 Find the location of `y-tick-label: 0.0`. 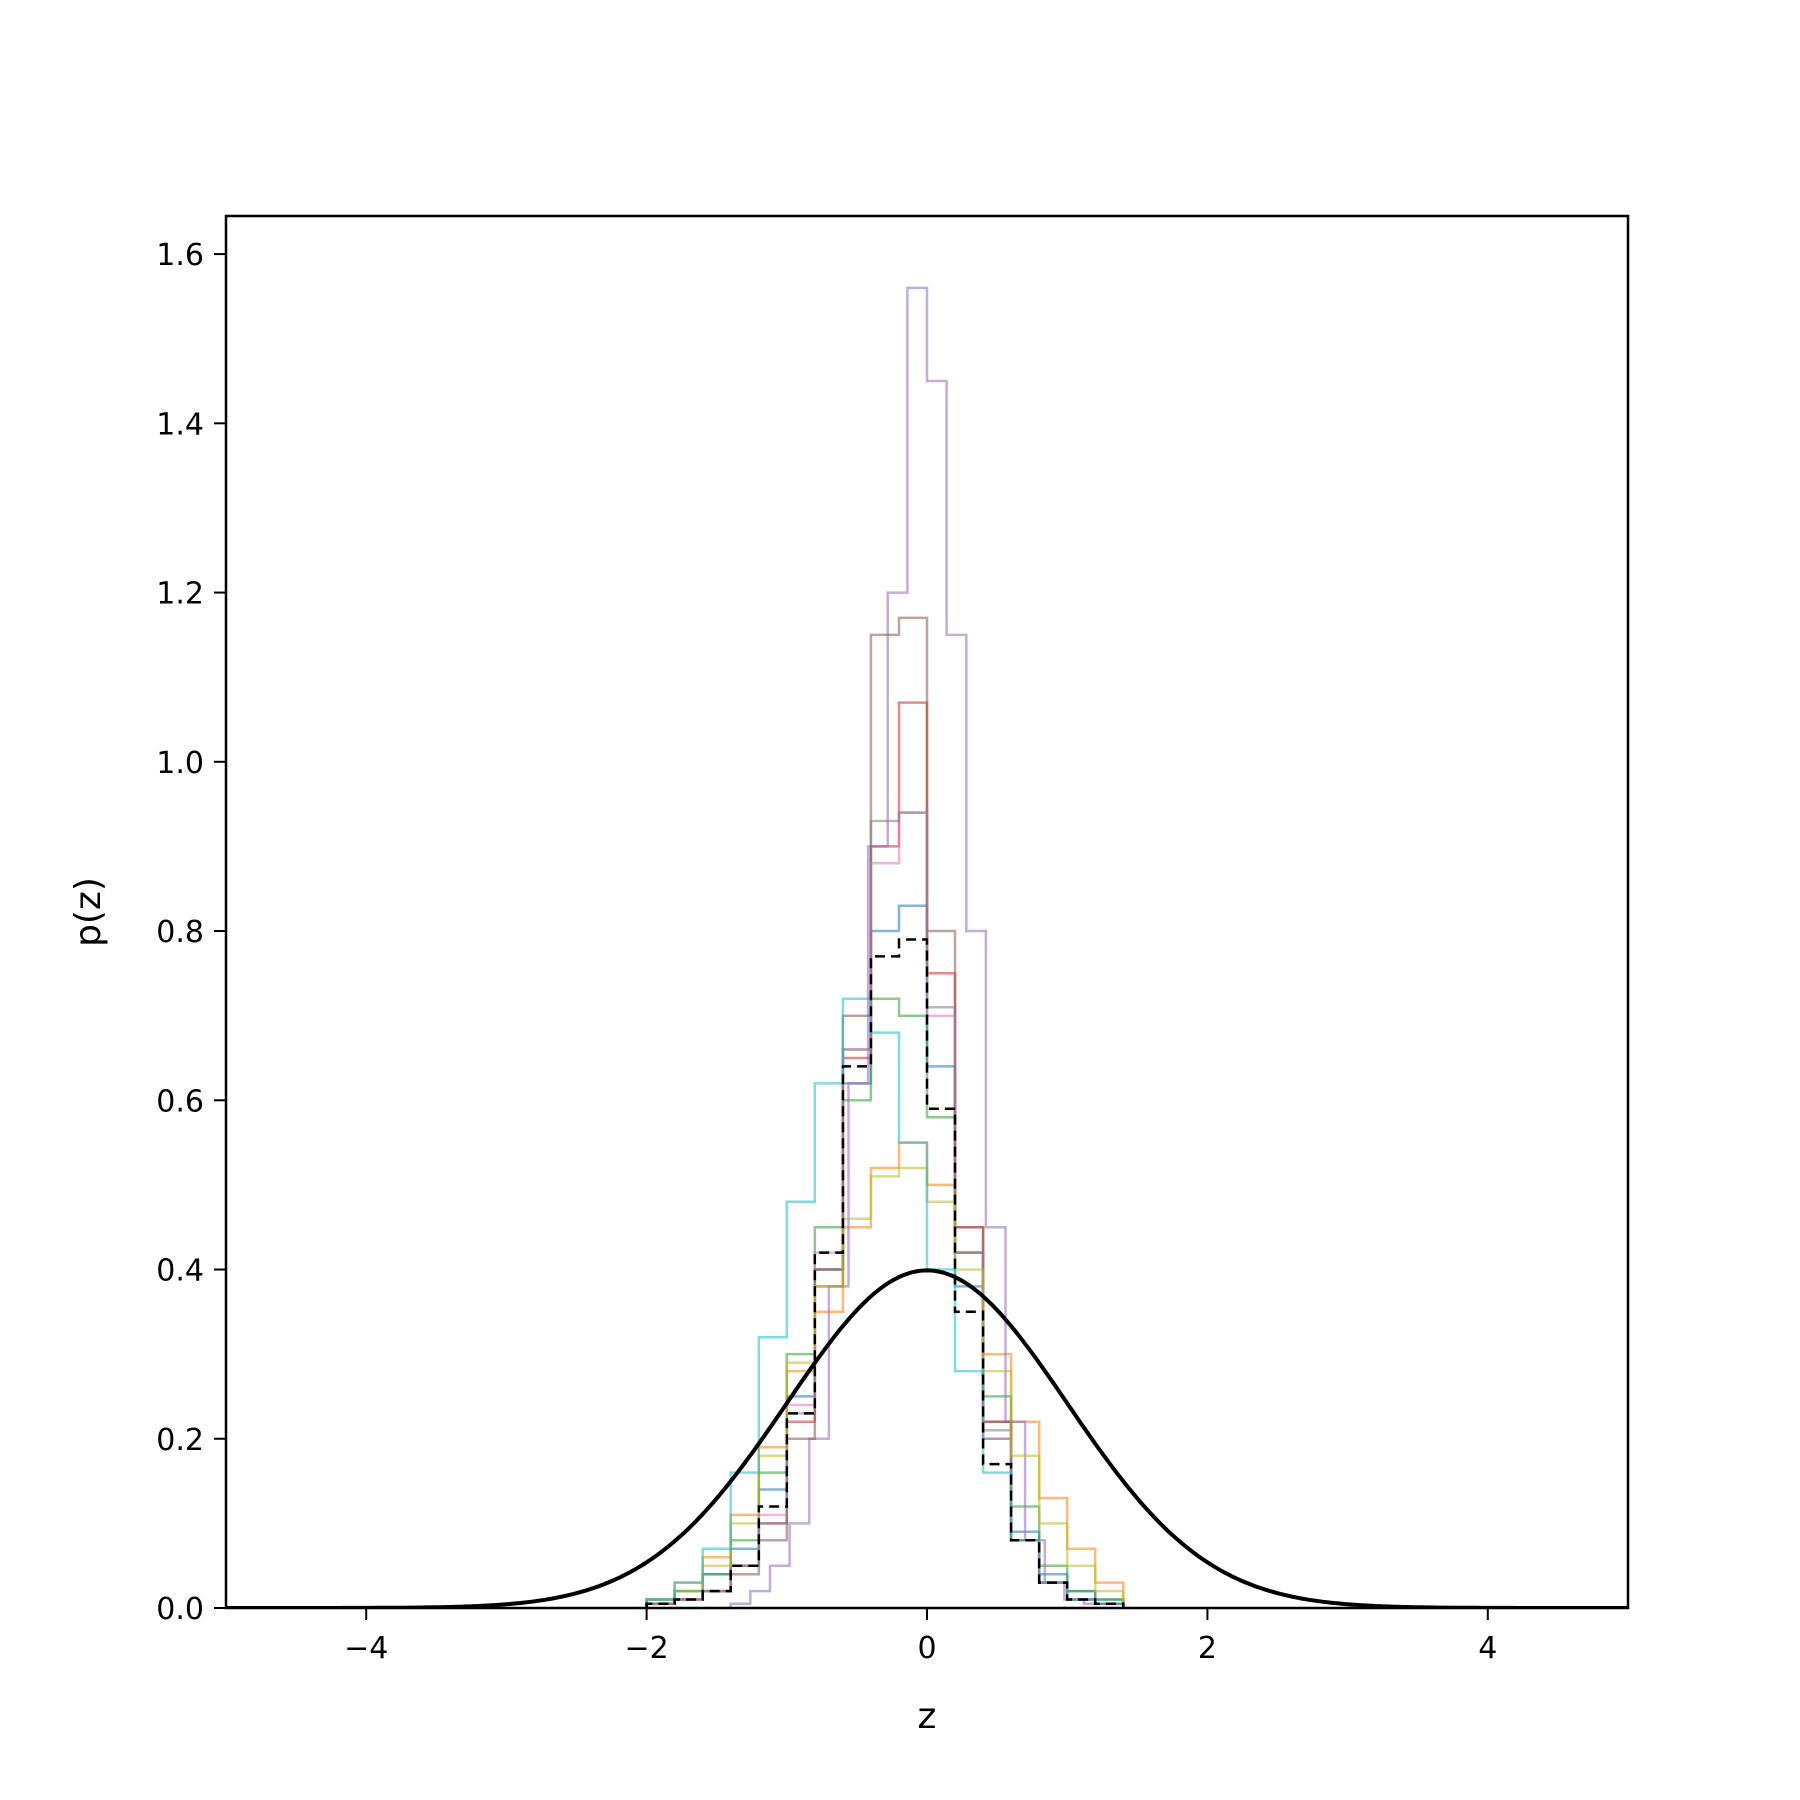

y-tick-label: 0.0 is located at coordinates (180, 1609).